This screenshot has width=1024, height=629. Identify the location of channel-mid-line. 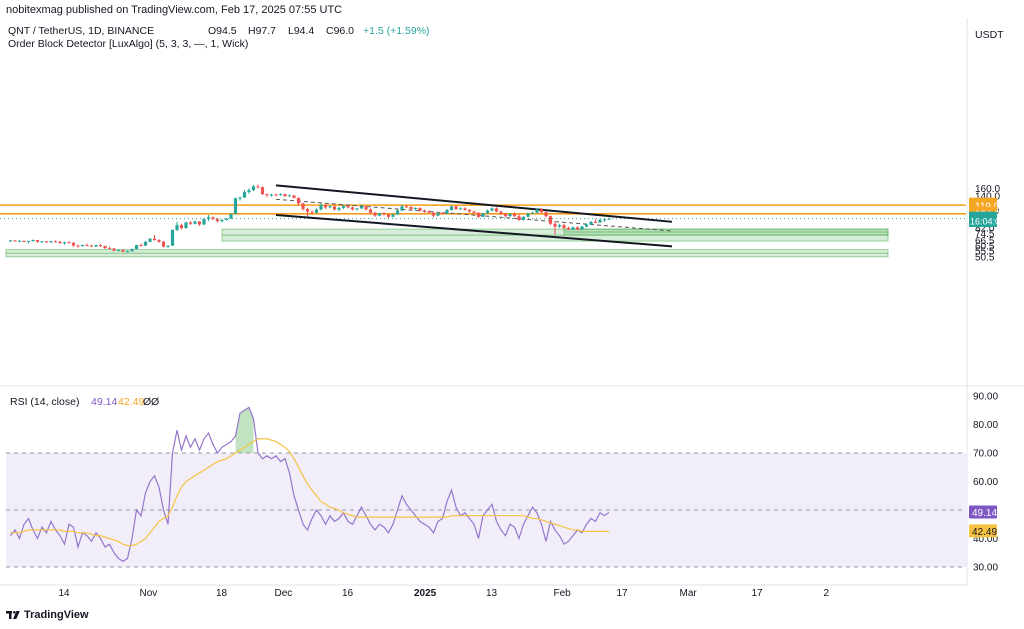
(474, 215).